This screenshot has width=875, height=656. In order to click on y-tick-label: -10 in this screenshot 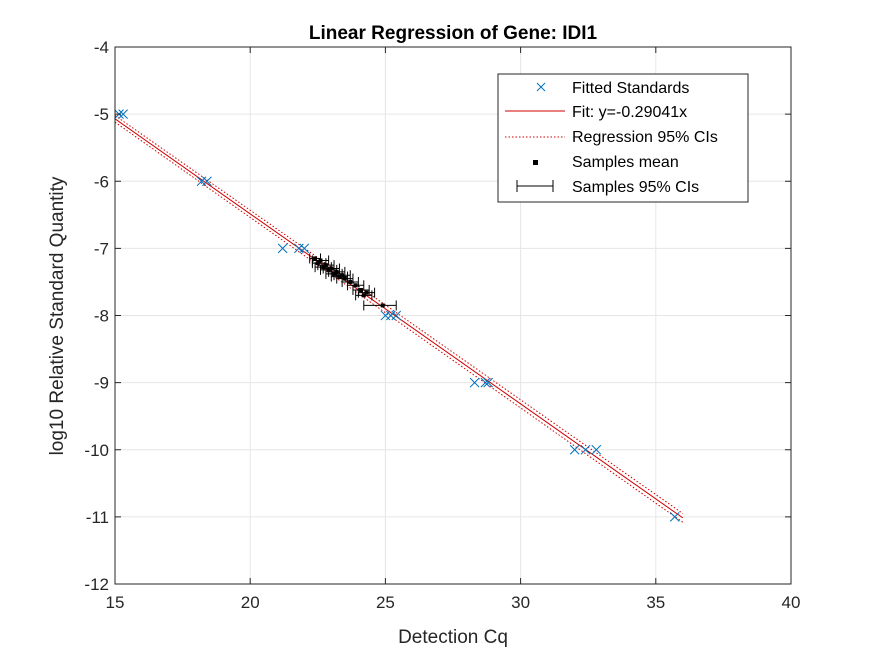, I will do `click(96, 450)`.